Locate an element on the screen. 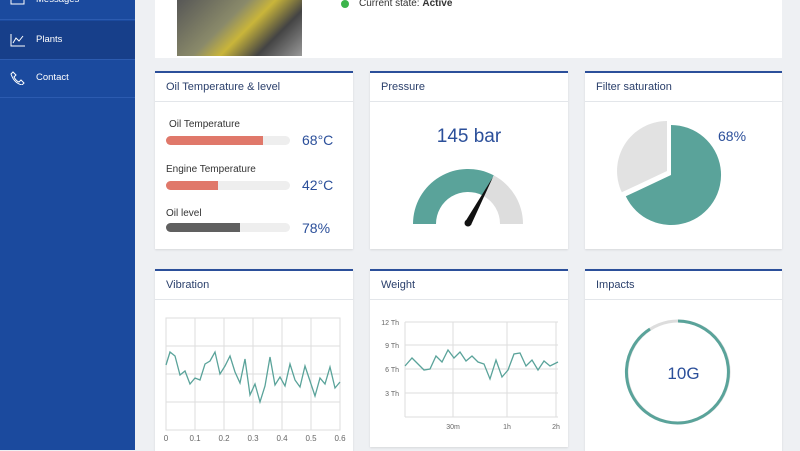  nav-item: Plants is located at coordinates (67, 40).